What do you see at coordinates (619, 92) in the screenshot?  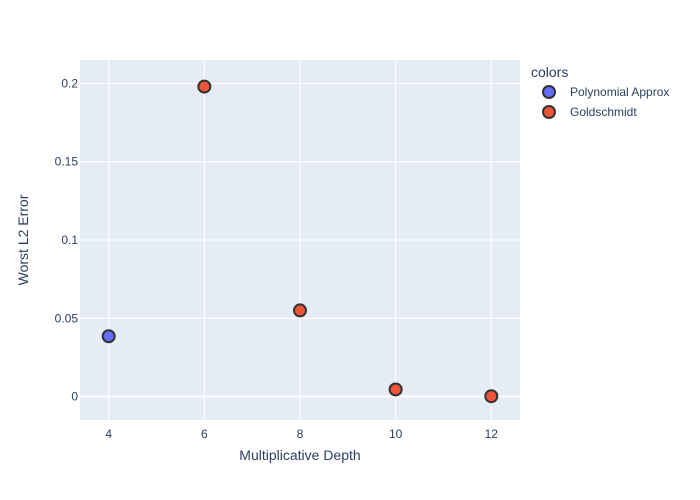 I see `legend-item-label: Polynomial Approx` at bounding box center [619, 92].